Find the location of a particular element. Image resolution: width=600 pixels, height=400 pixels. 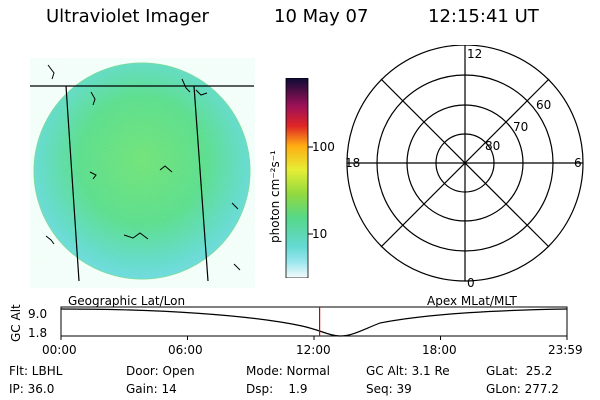

footer-field-gain: Gain: 14 is located at coordinates (151, 389).